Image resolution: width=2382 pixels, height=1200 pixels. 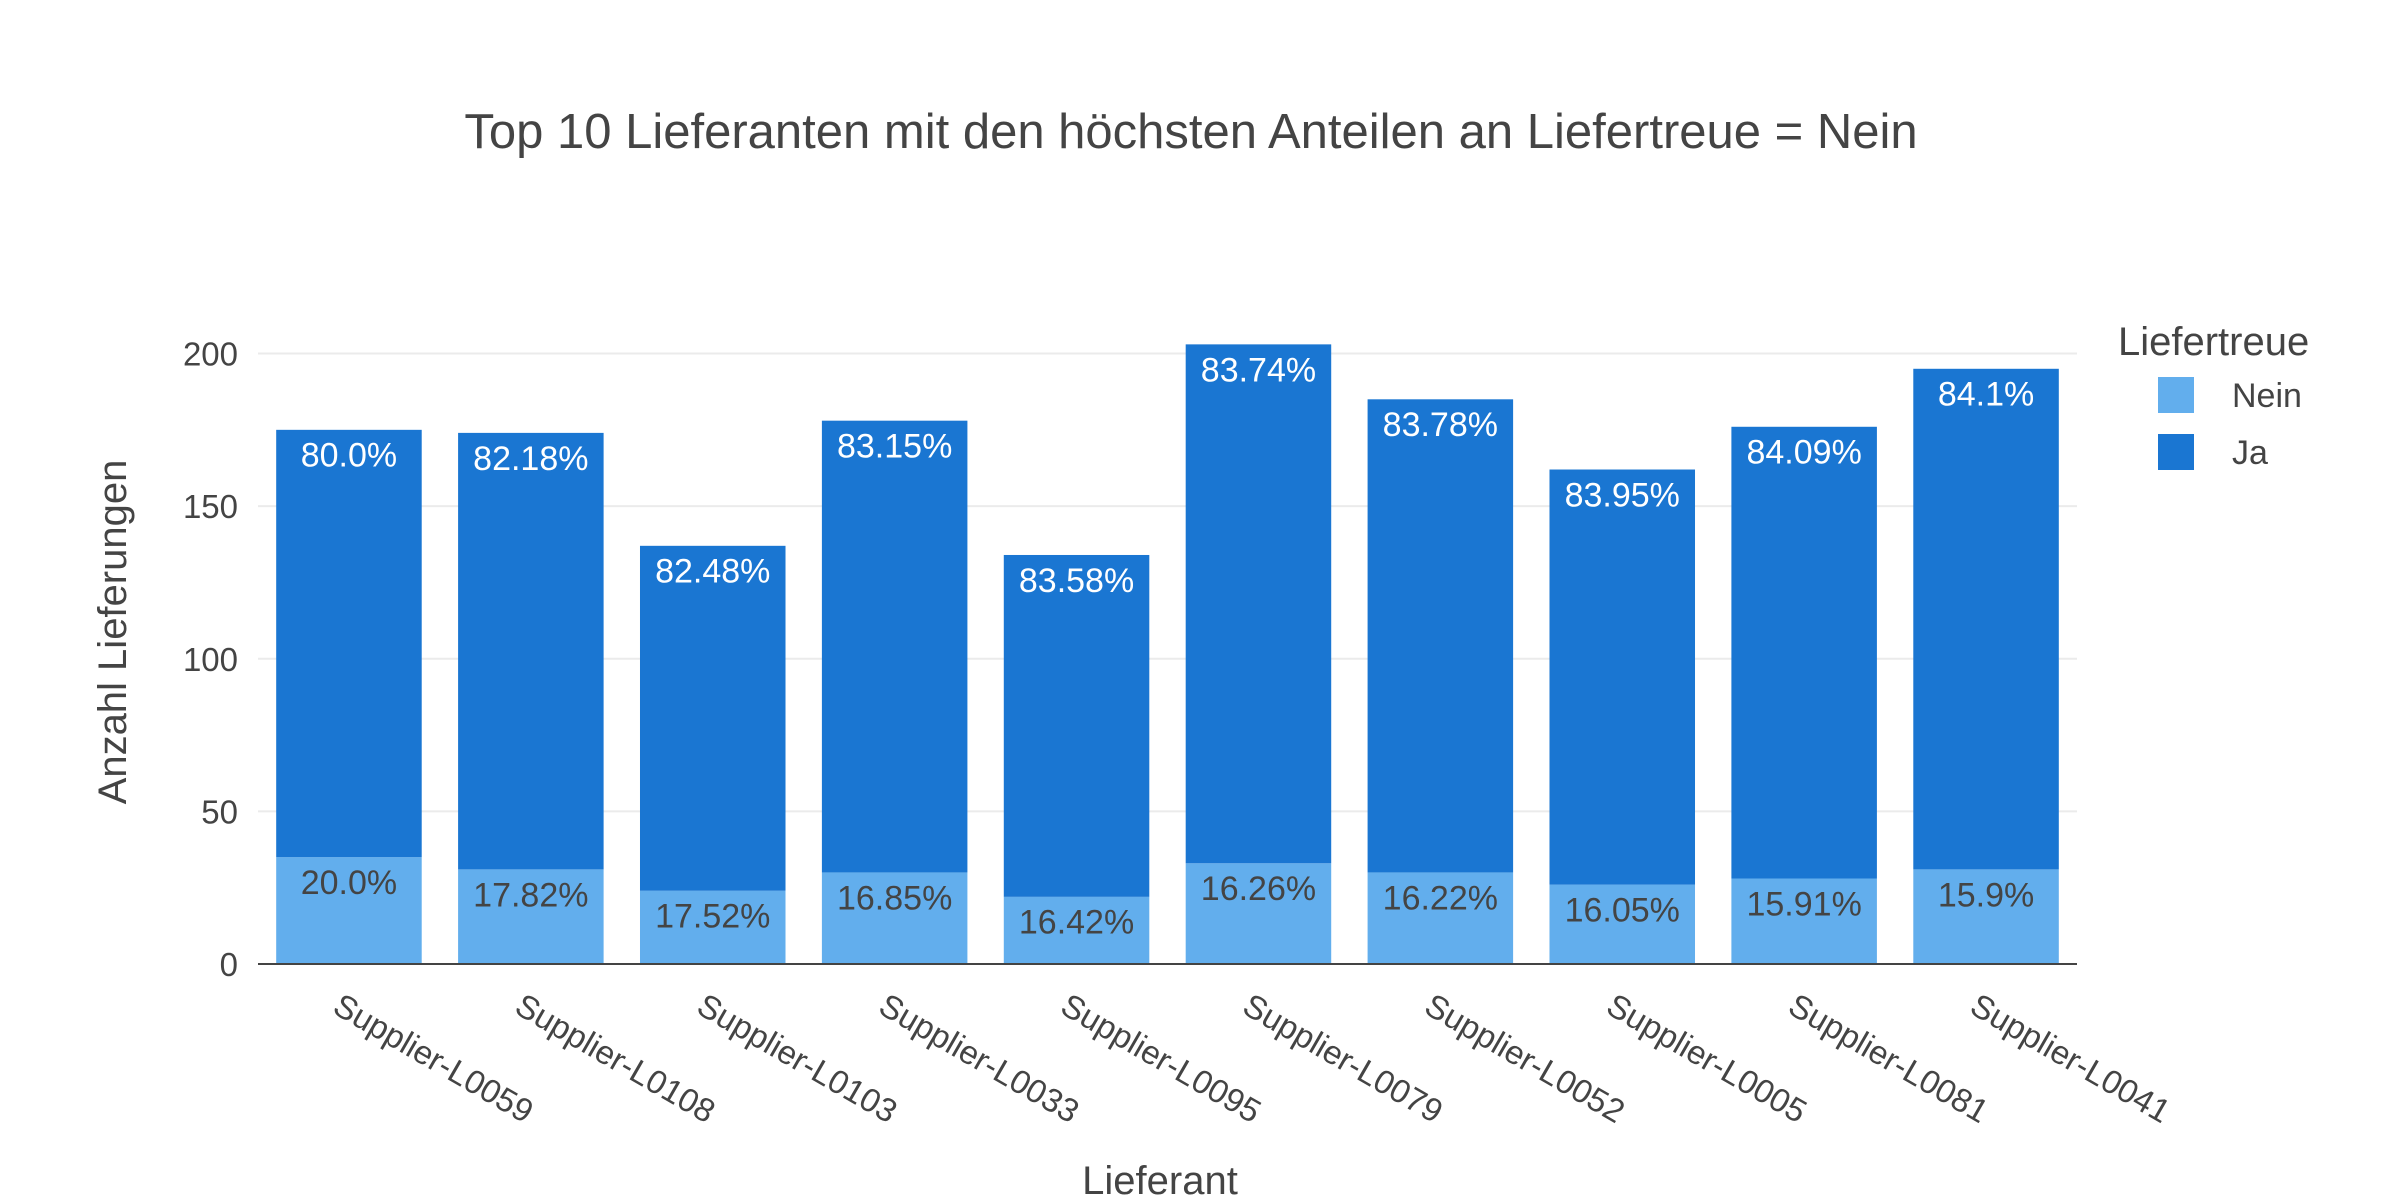 What do you see at coordinates (1986, 895) in the screenshot?
I see `bar-label: 15.9%` at bounding box center [1986, 895].